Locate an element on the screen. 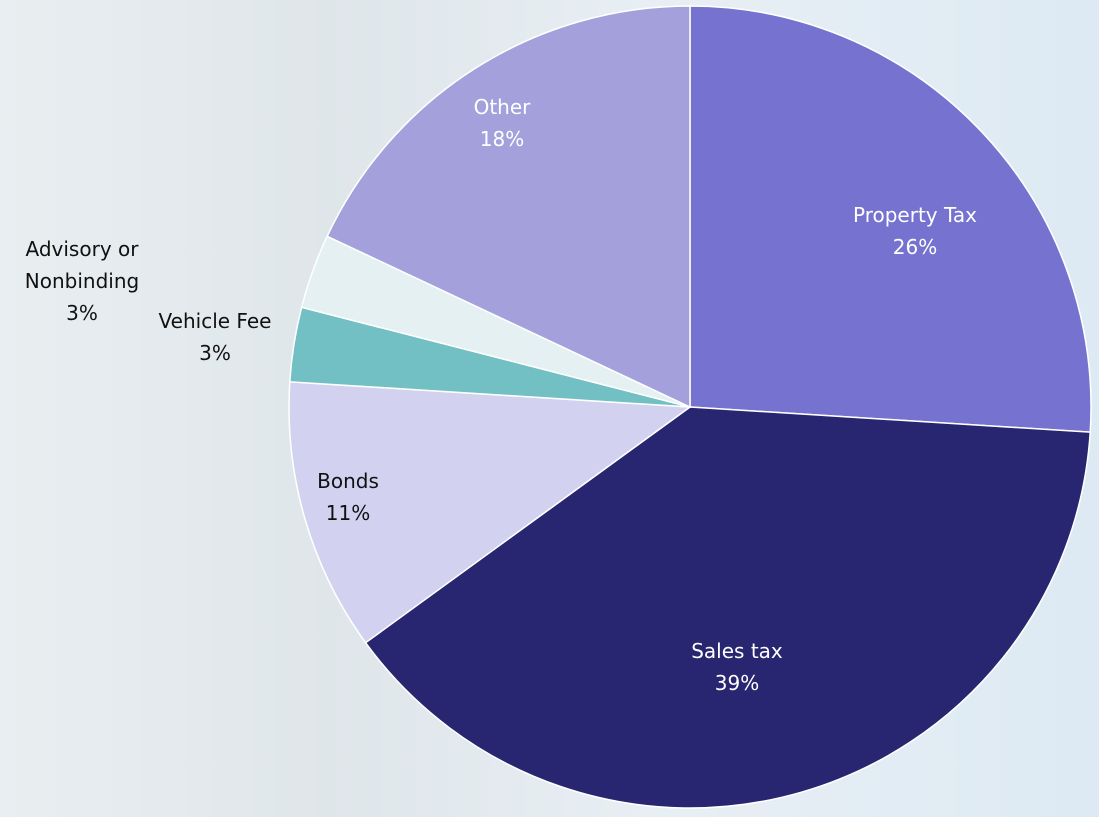 The width and height of the screenshot is (1099, 817). value-label: 26% is located at coordinates (915, 247).